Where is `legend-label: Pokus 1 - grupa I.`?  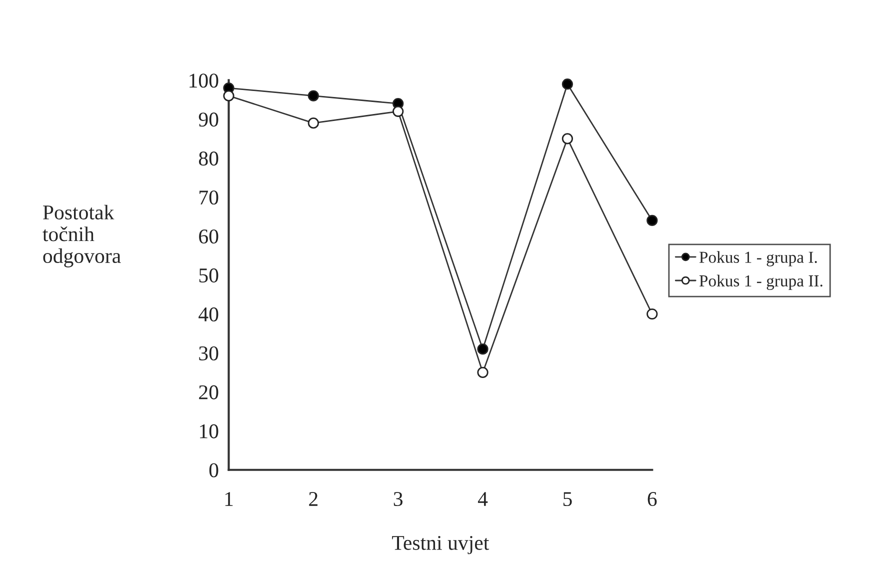
legend-label: Pokus 1 - grupa I. is located at coordinates (758, 258).